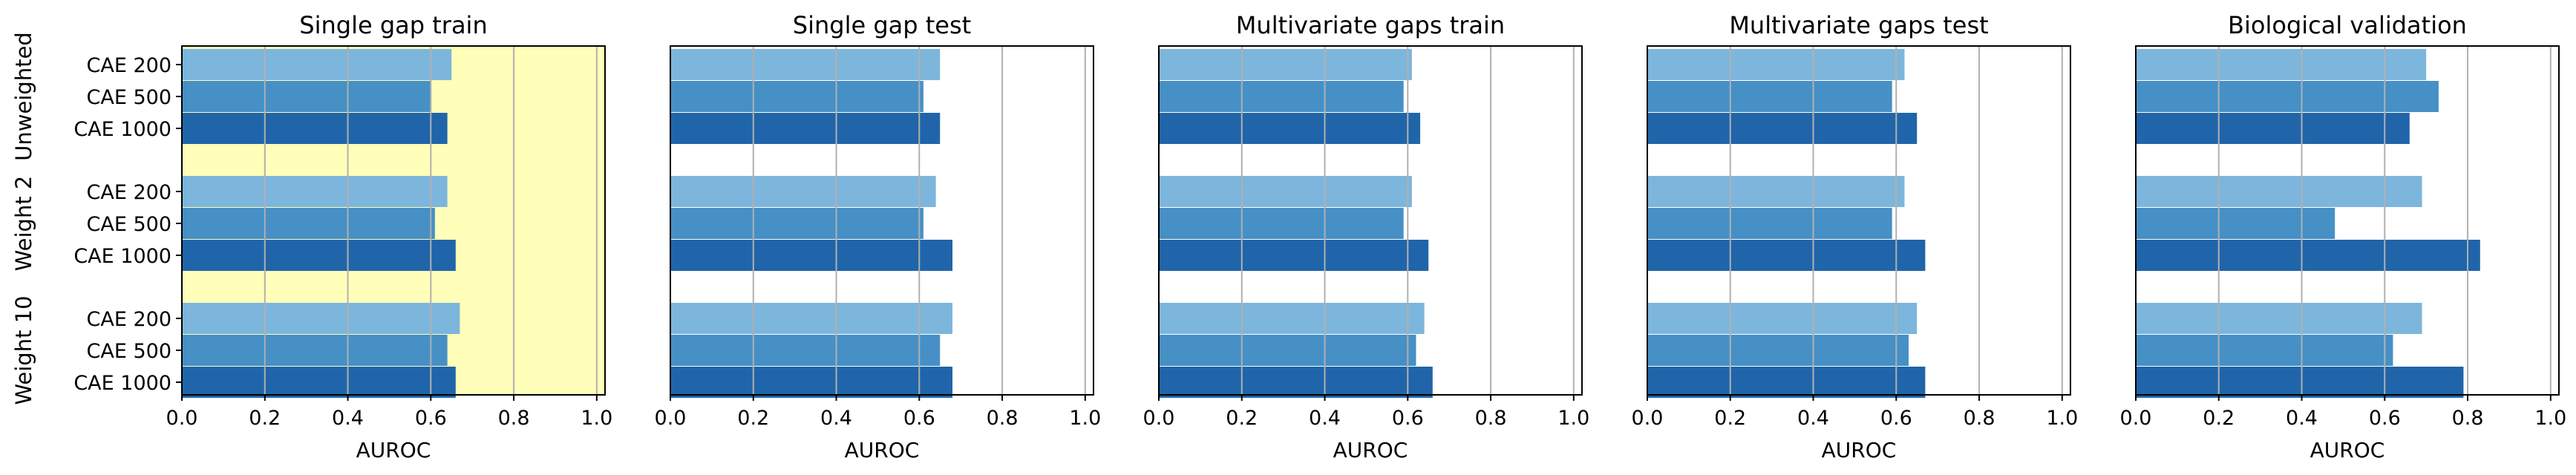 The image size is (2576, 475). I want to click on panel-title: Single gap train, so click(393, 25).